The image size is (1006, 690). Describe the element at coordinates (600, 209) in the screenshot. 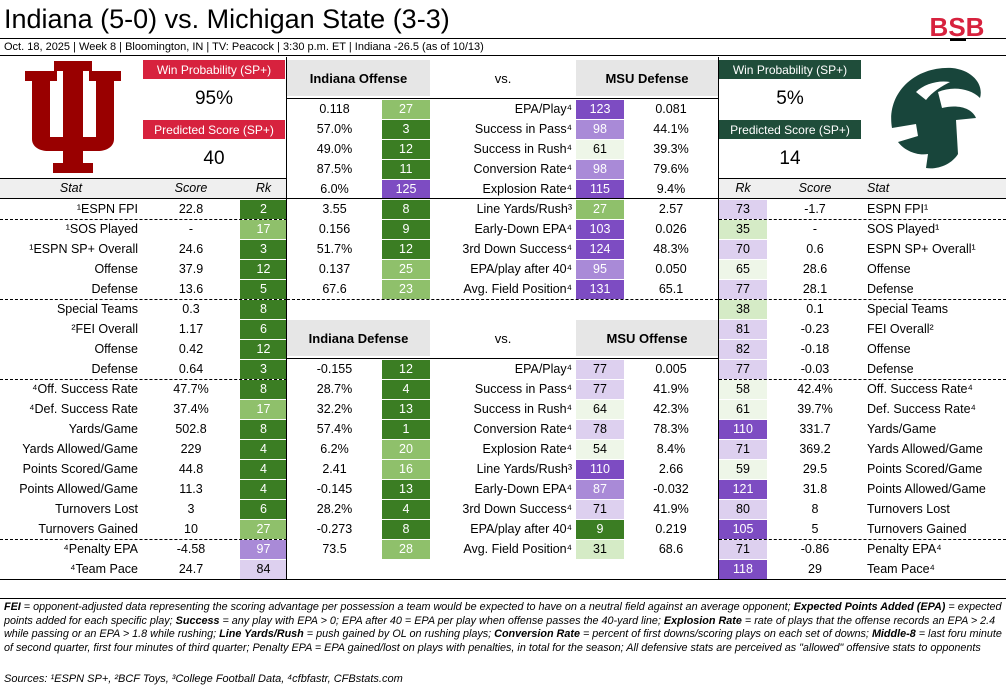

I see `matchup-right-rank: 27` at that location.